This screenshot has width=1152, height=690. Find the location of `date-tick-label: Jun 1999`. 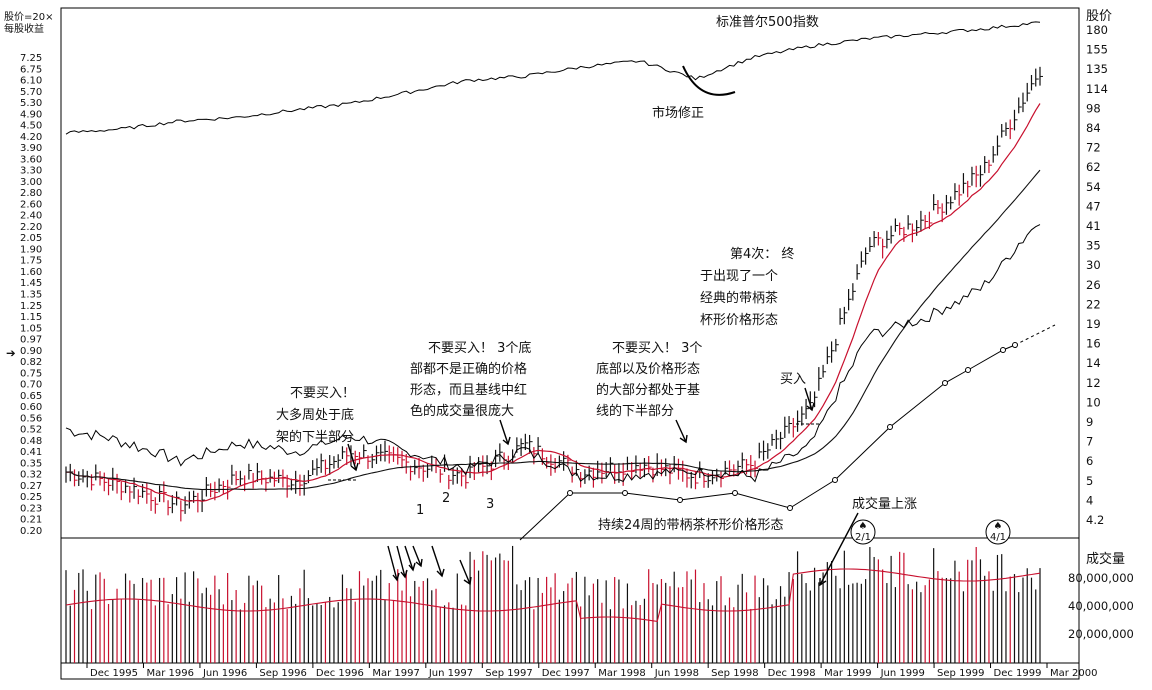

date-tick-label: Jun 1999 is located at coordinates (902, 673).